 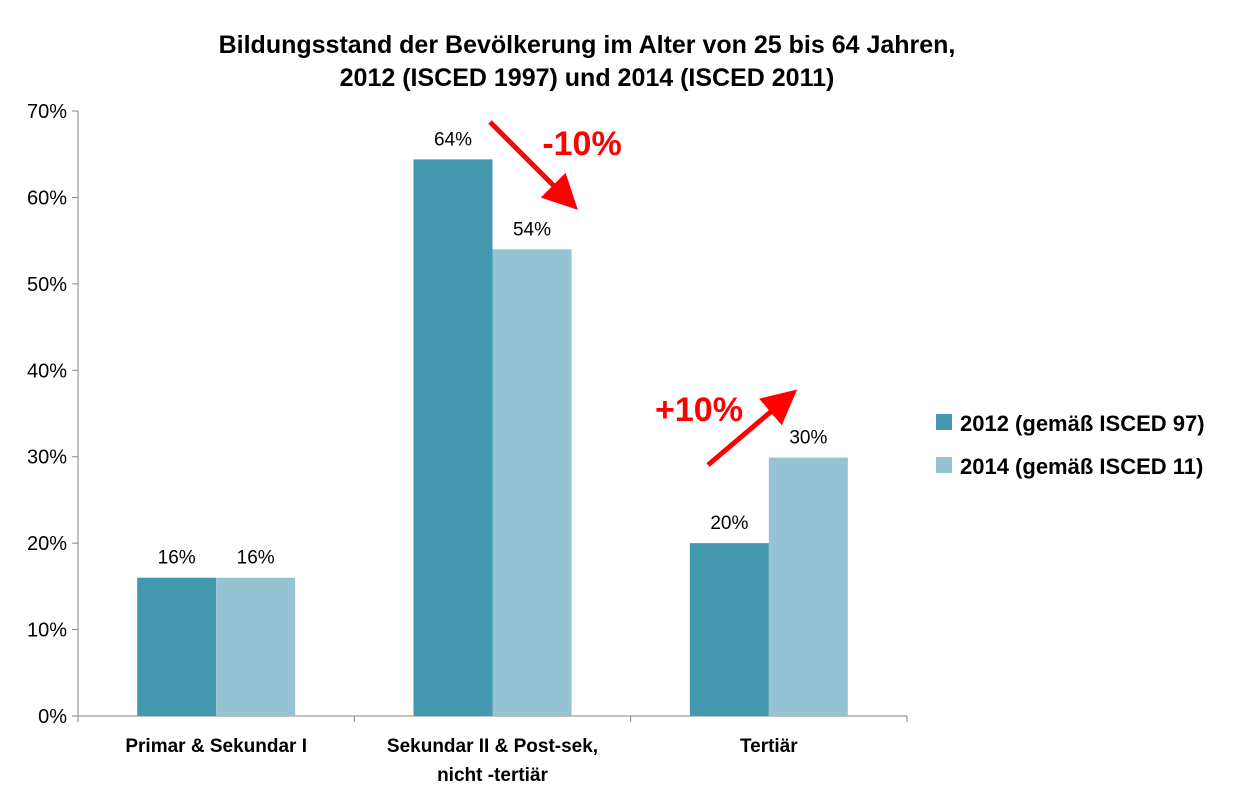 I want to click on x-tick-label: Primar & Sekundar I, so click(x=216, y=746).